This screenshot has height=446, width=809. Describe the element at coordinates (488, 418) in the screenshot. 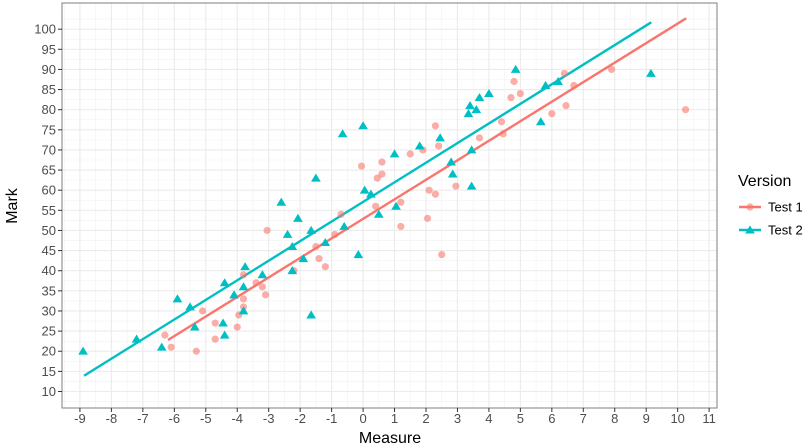

I see `x-tick-label: 4` at that location.